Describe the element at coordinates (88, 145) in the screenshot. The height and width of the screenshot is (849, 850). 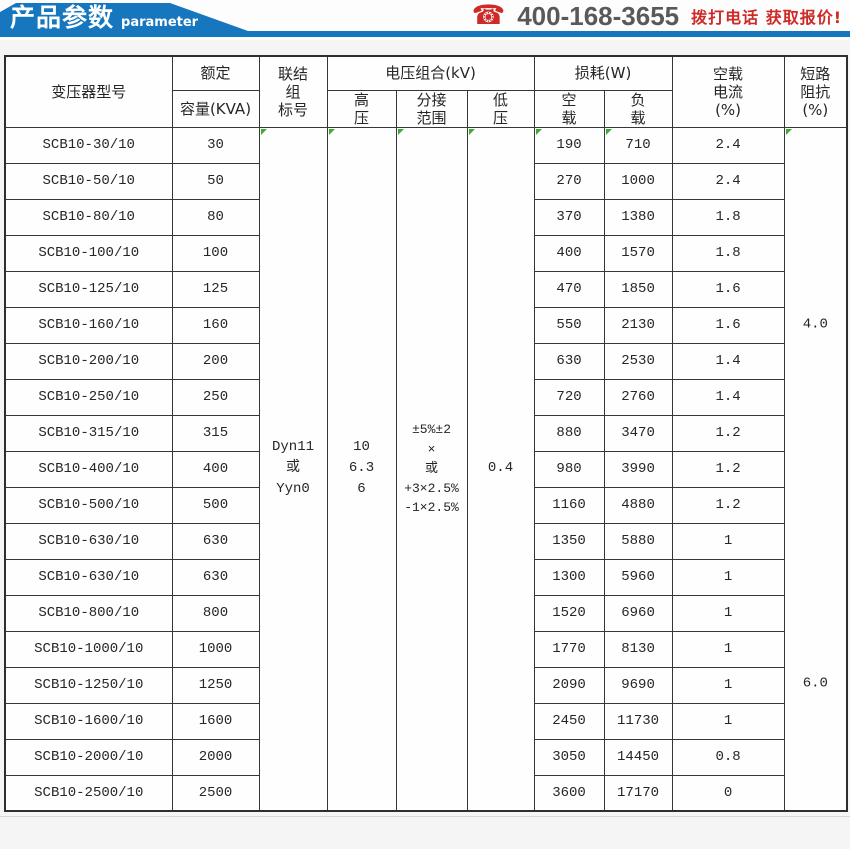
I see `model-cell: SCB10-30/10` at that location.